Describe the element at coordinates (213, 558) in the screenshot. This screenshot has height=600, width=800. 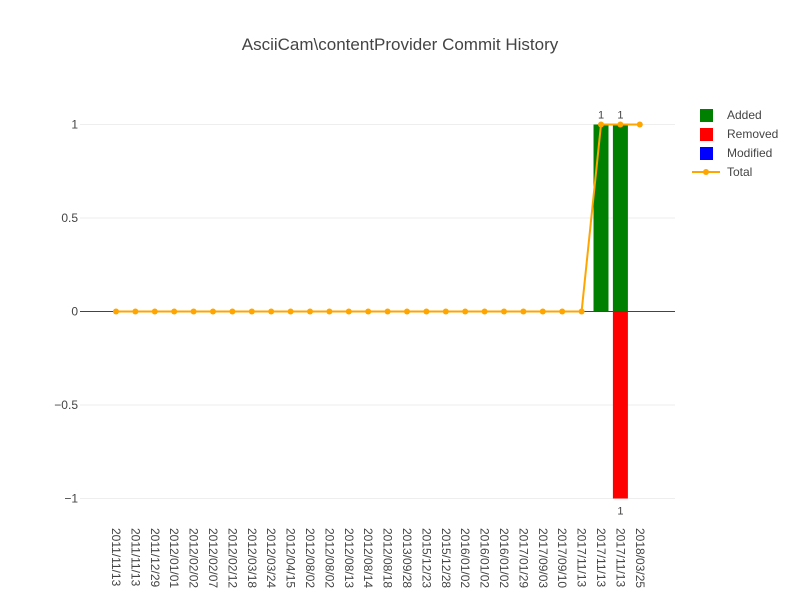
I see `x-tick-label: 2012/02/07` at that location.